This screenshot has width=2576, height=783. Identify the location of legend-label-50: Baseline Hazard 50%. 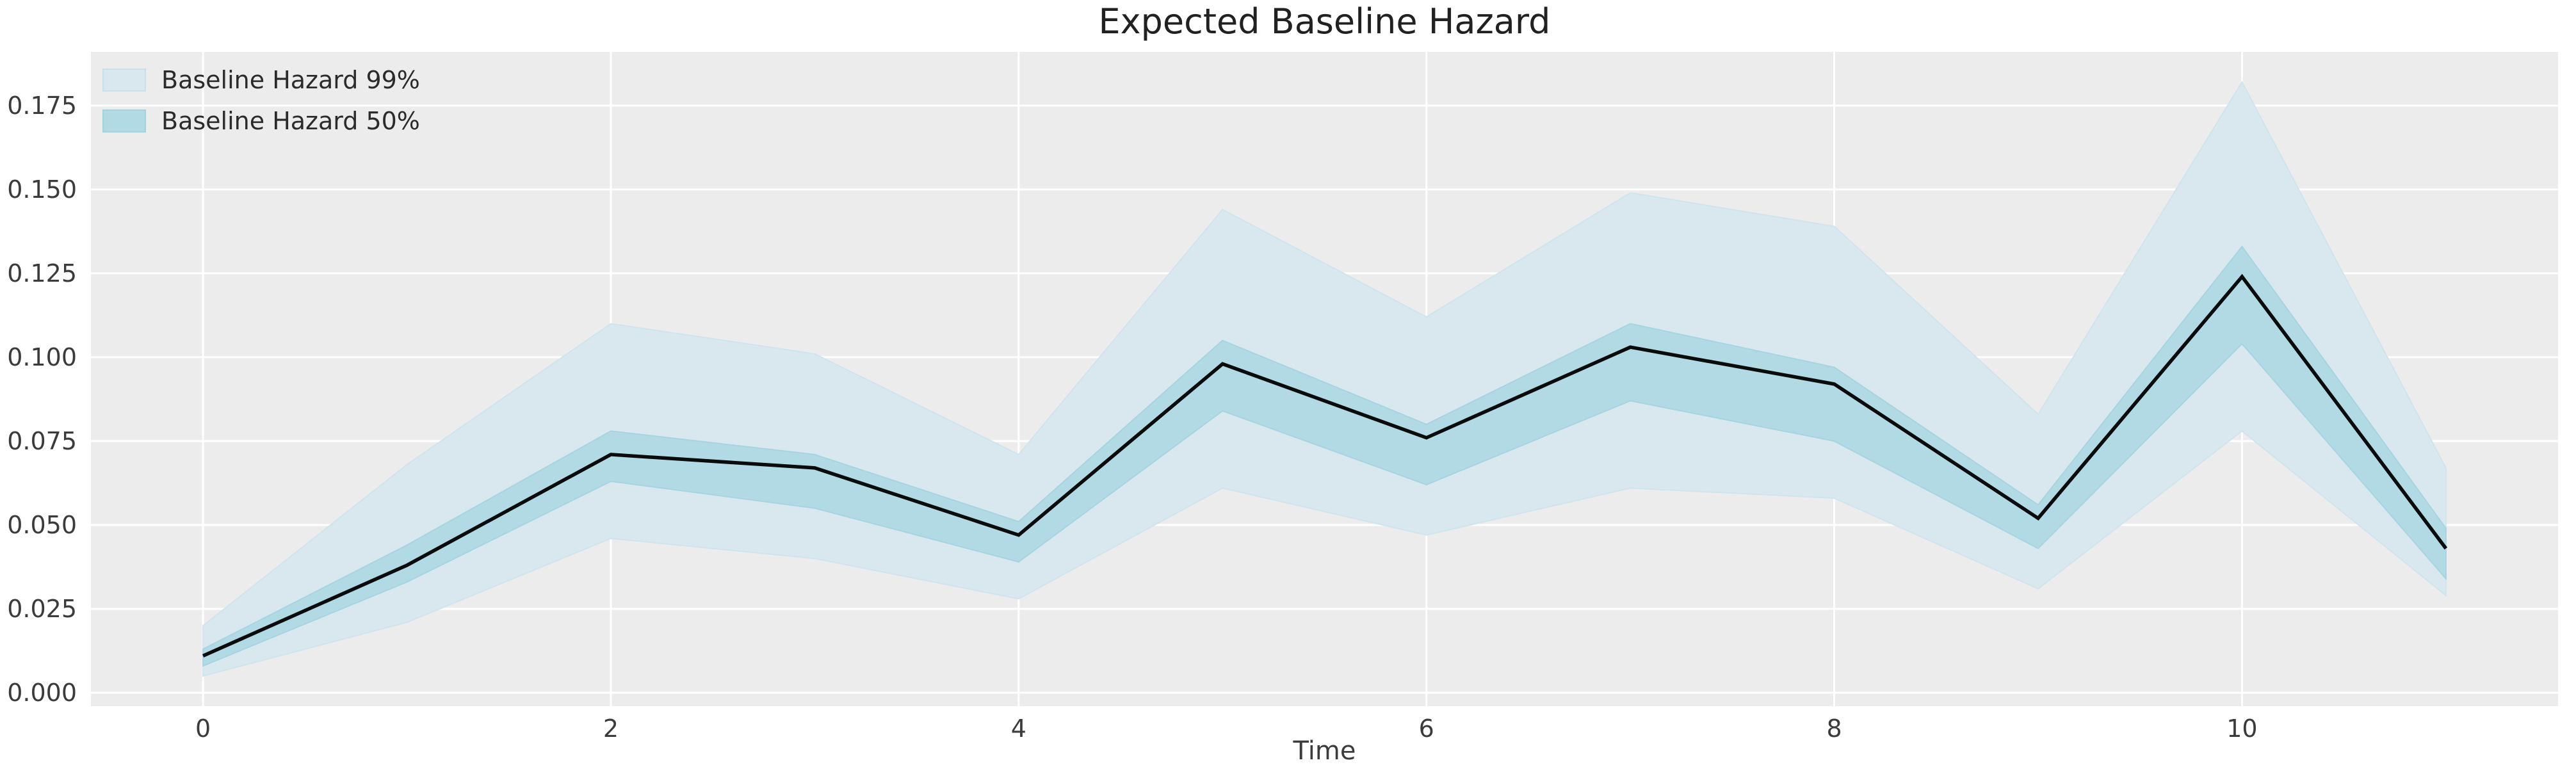
(290, 121).